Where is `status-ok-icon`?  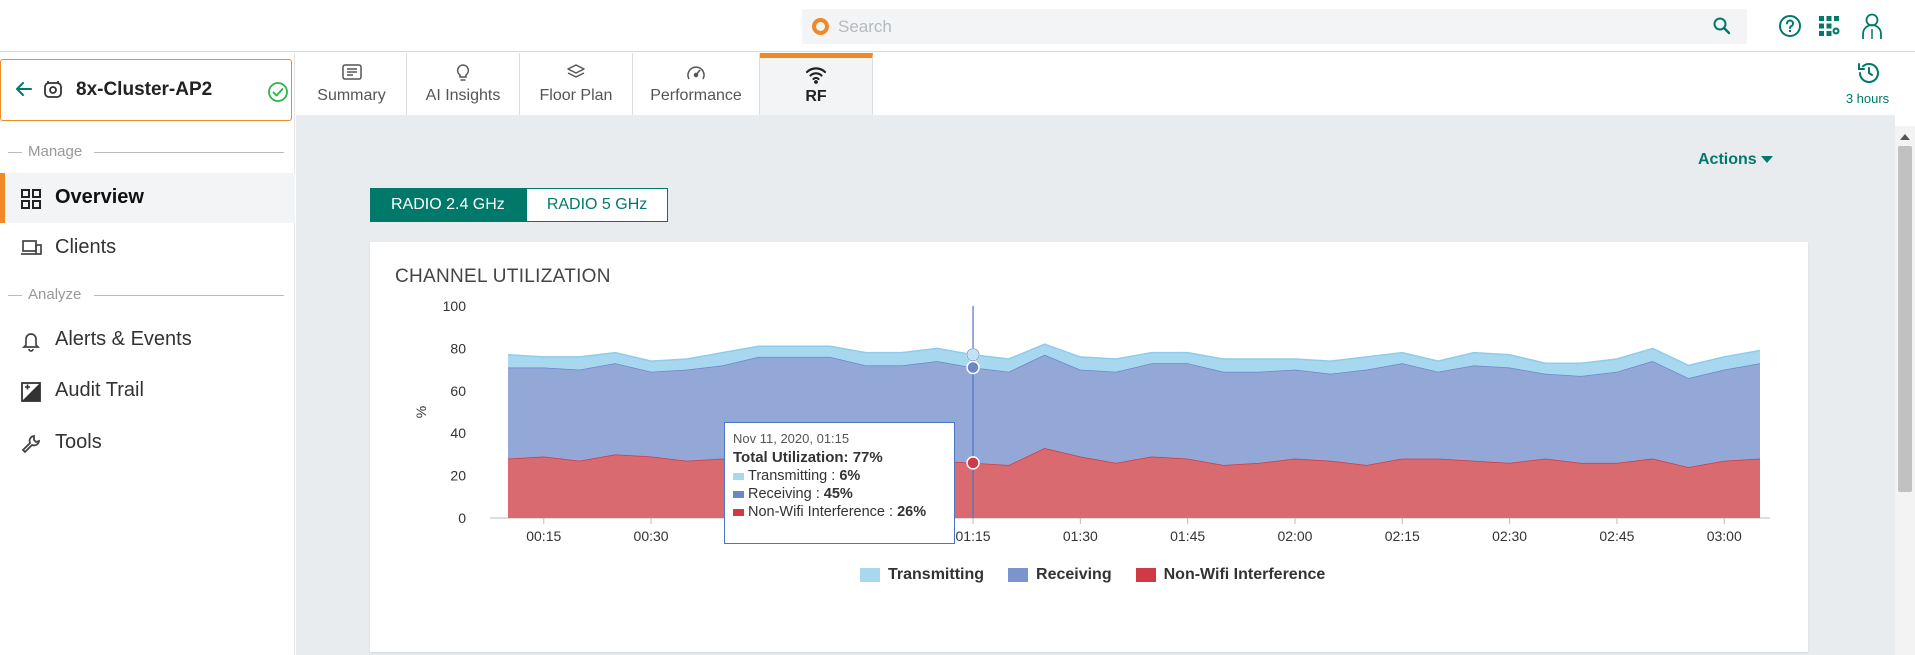 status-ok-icon is located at coordinates (278, 94).